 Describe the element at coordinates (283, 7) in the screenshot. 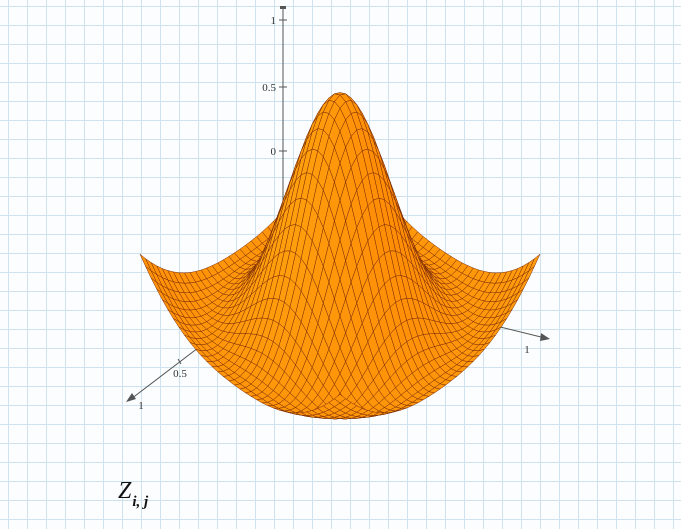

I see `z-axis-cap` at that location.